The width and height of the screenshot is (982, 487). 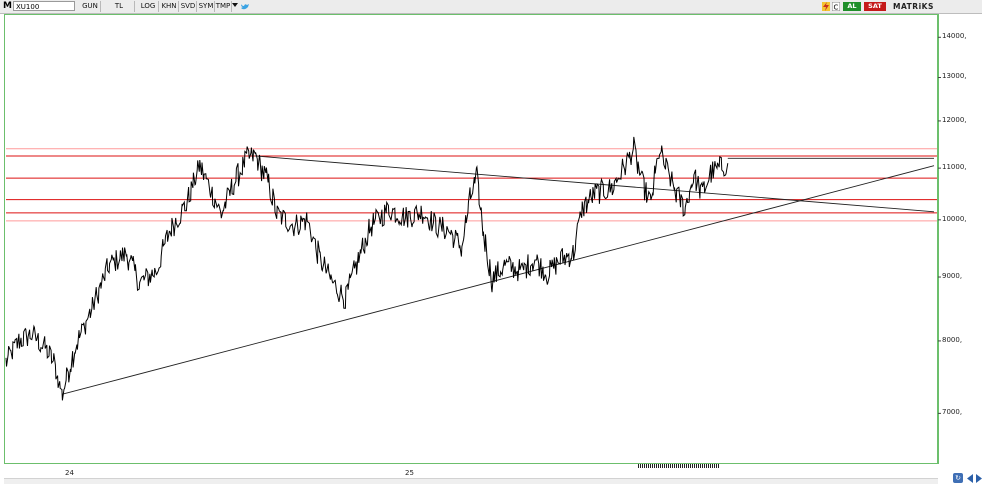 What do you see at coordinates (852, 6) in the screenshot?
I see `buy-button: AL` at bounding box center [852, 6].